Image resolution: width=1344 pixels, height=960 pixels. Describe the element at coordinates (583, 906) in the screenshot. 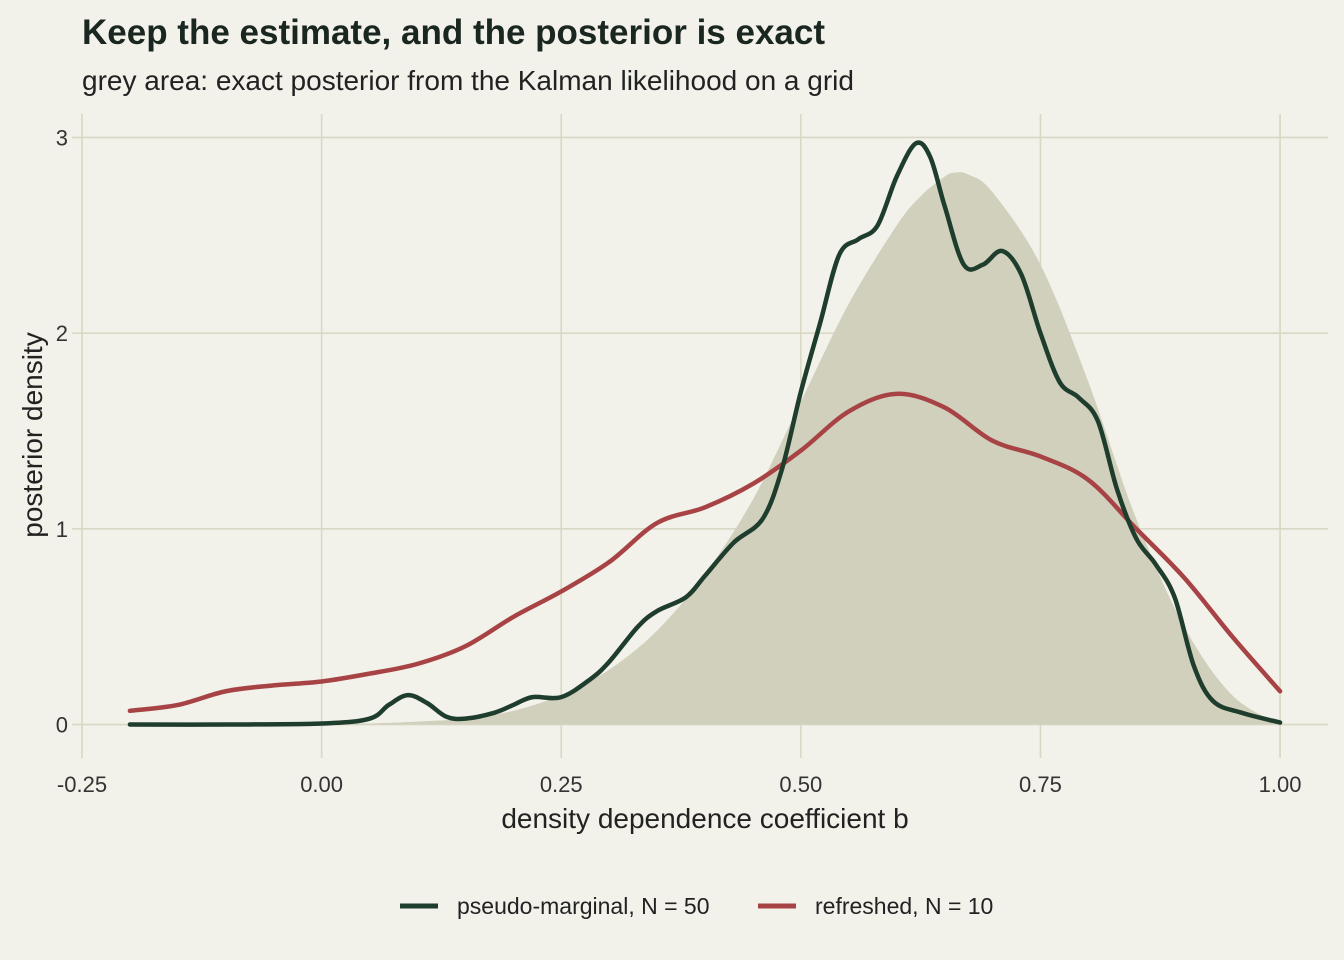

I see `legend-label: pseudo-marginal, N = 50` at that location.